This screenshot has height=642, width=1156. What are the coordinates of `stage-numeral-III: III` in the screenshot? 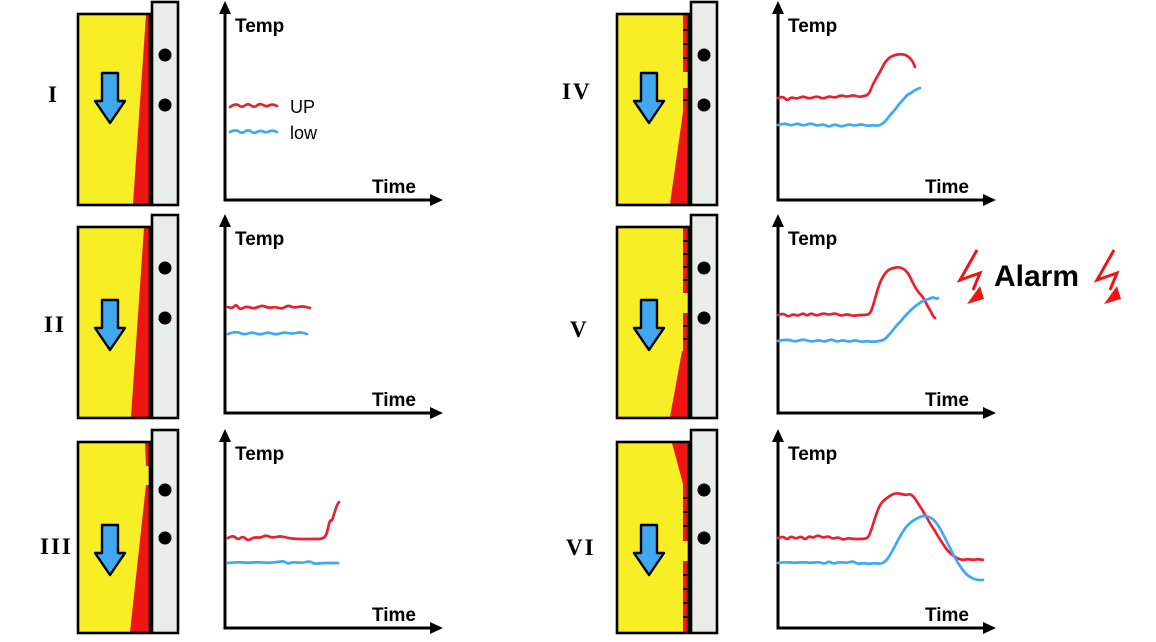 It's located at (56, 546).